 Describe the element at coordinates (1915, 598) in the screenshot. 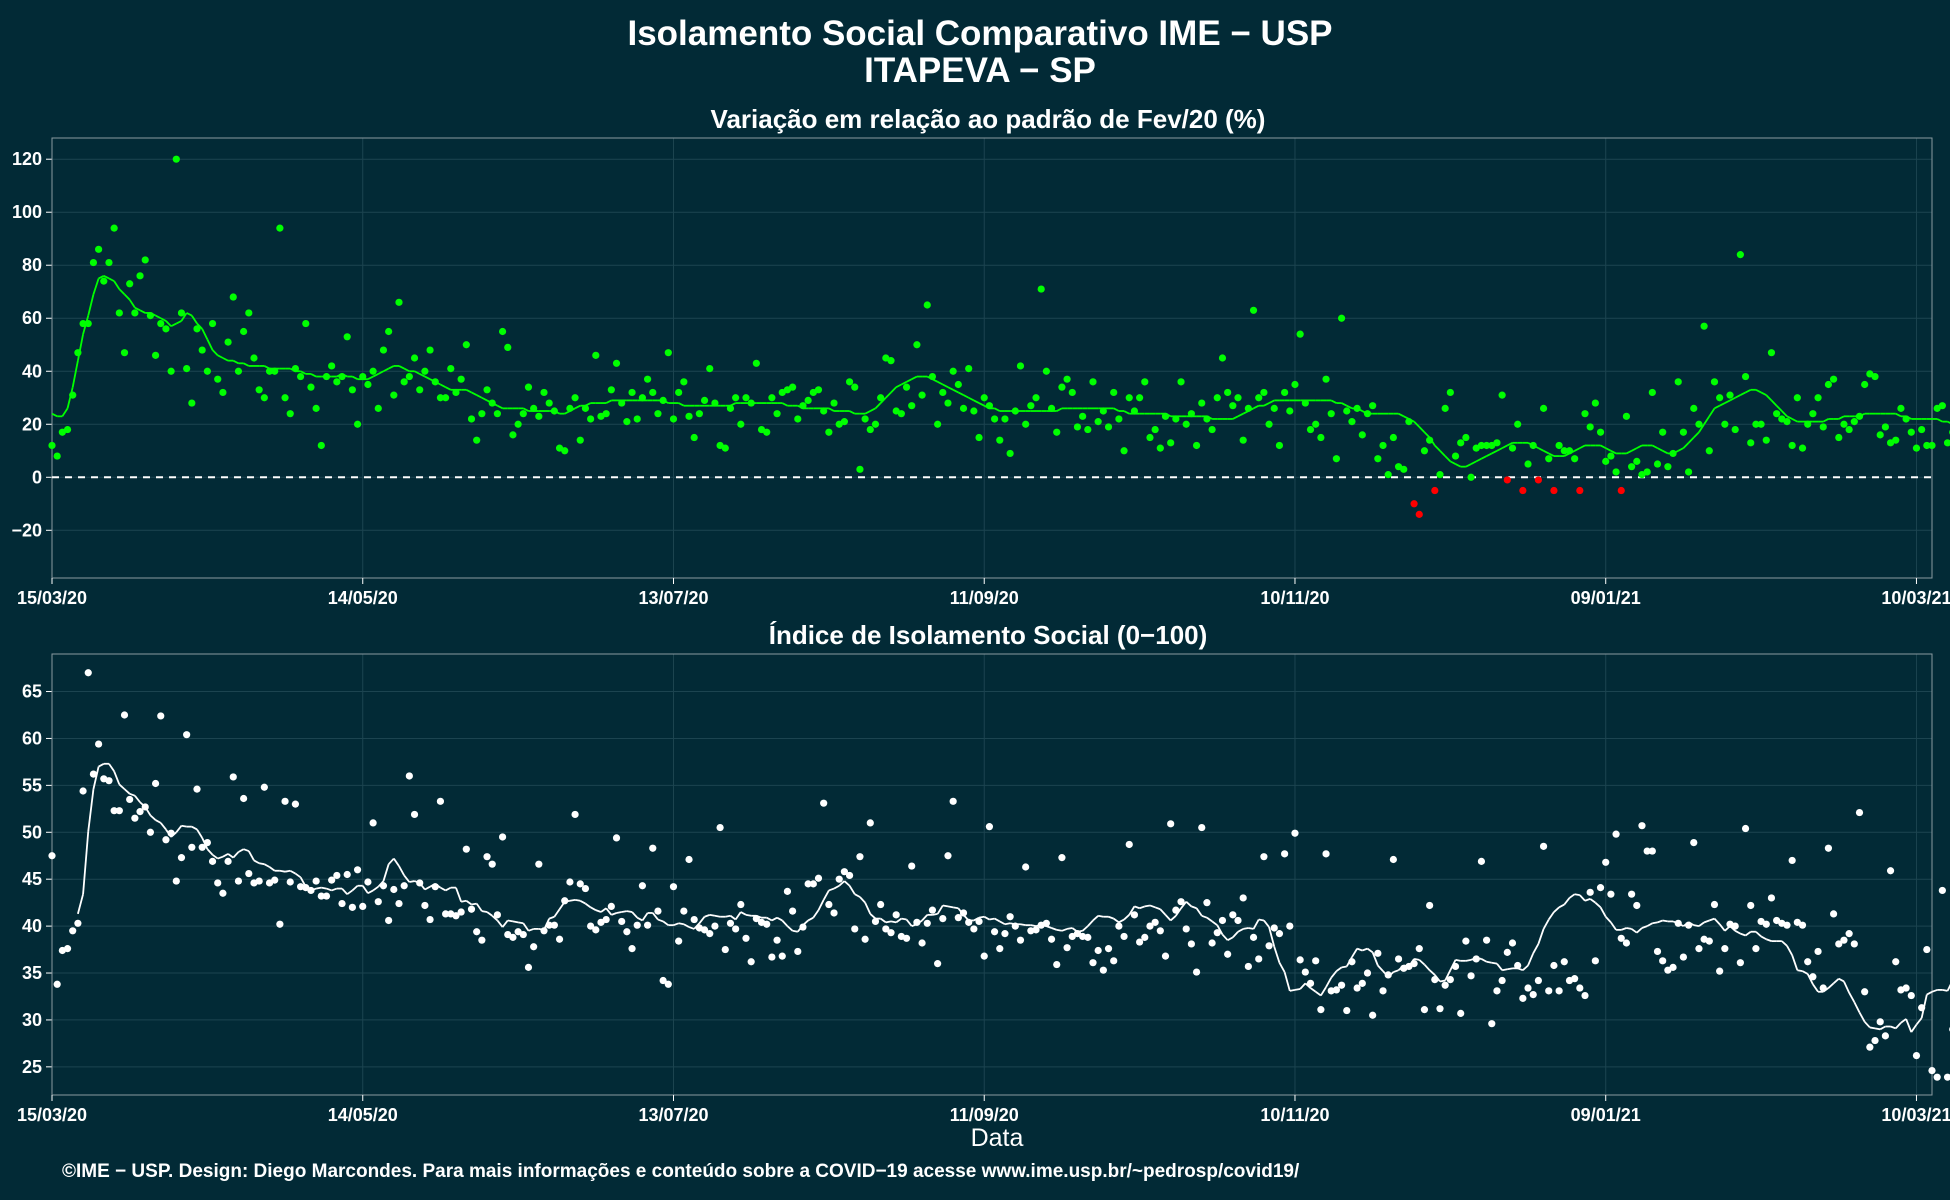

I see `x-tick-label: 10/03/21` at that location.